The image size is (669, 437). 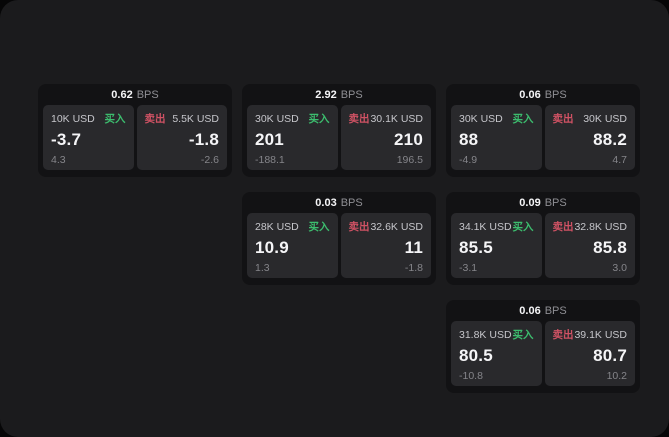 What do you see at coordinates (610, 355) in the screenshot?
I see `sell-price: 80.7` at bounding box center [610, 355].